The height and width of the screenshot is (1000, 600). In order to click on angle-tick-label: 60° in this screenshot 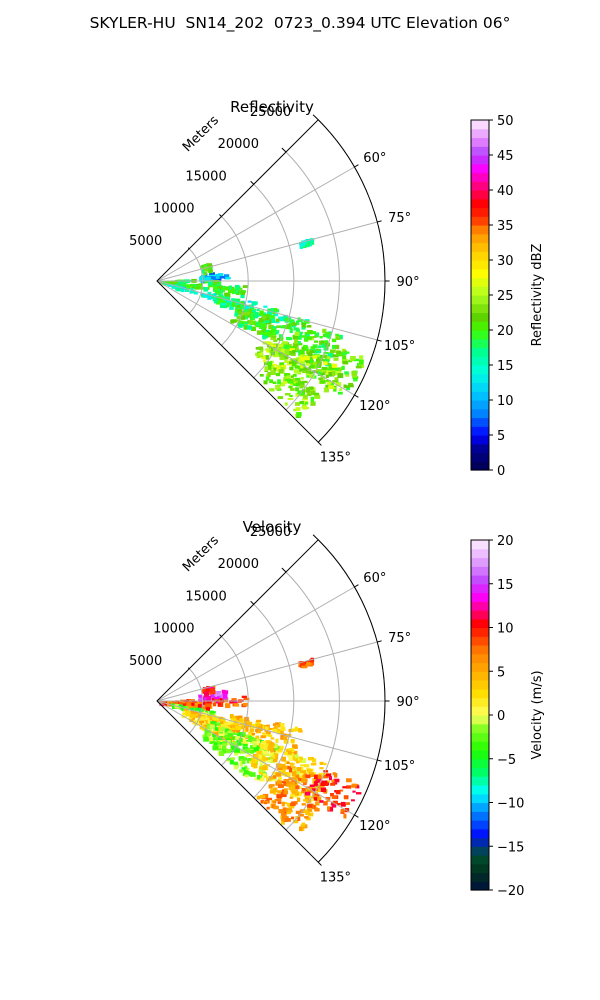, I will do `click(374, 578)`.